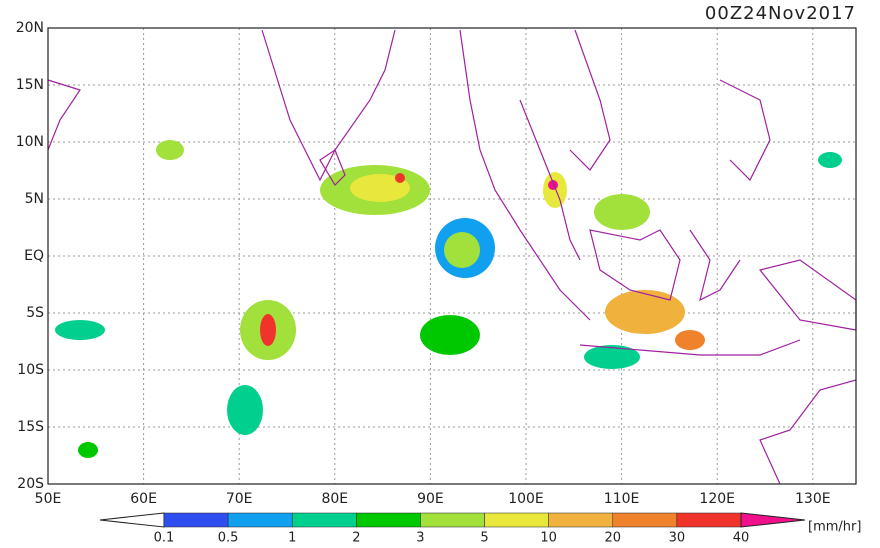  What do you see at coordinates (741, 538) in the screenshot?
I see `colorbar-label: 40` at bounding box center [741, 538].